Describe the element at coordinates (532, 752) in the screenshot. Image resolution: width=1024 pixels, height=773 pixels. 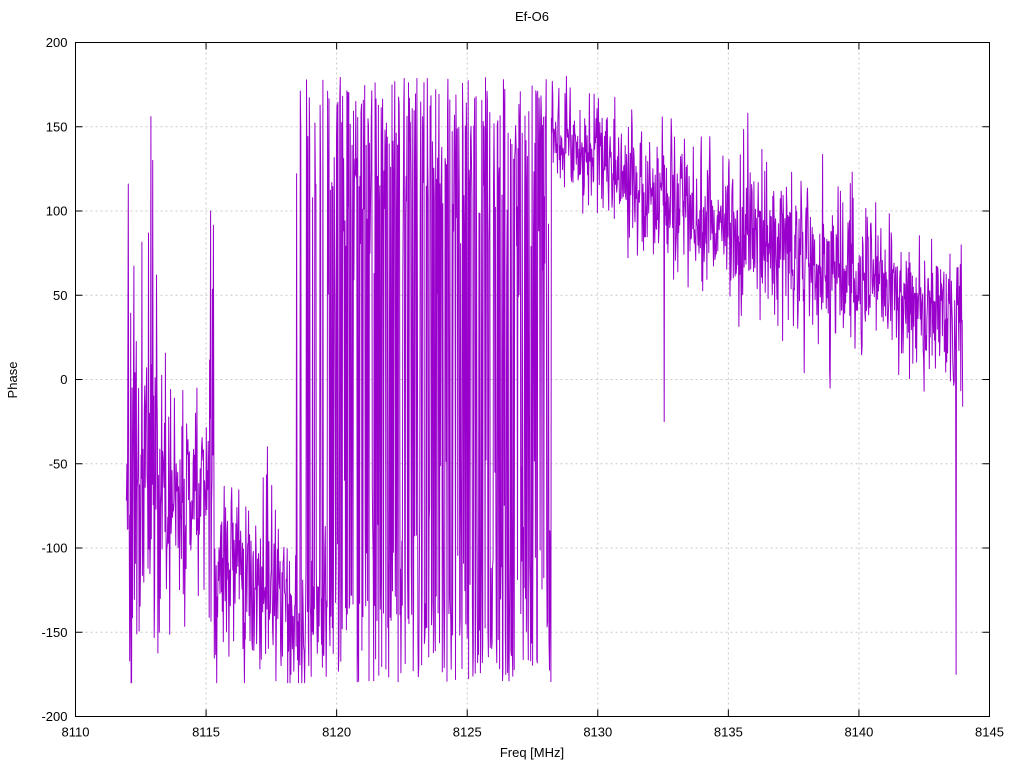
I see `x-axis-title: Freq [MHz]` at that location.